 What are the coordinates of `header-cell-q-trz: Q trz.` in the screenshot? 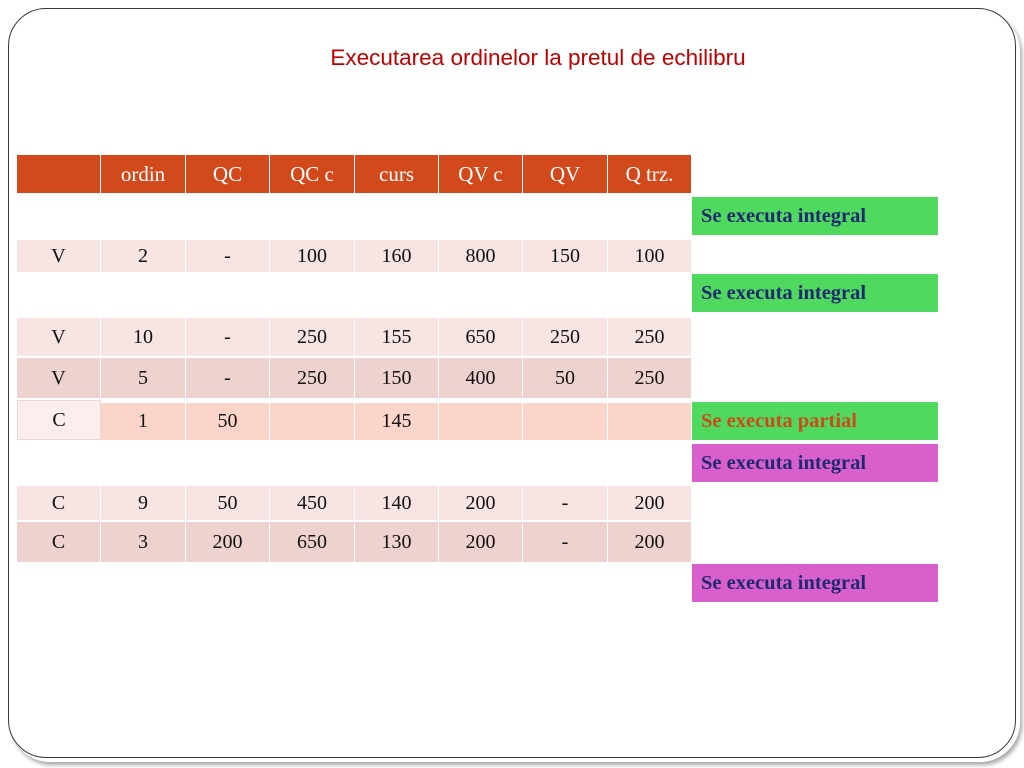 It's located at (649, 174).